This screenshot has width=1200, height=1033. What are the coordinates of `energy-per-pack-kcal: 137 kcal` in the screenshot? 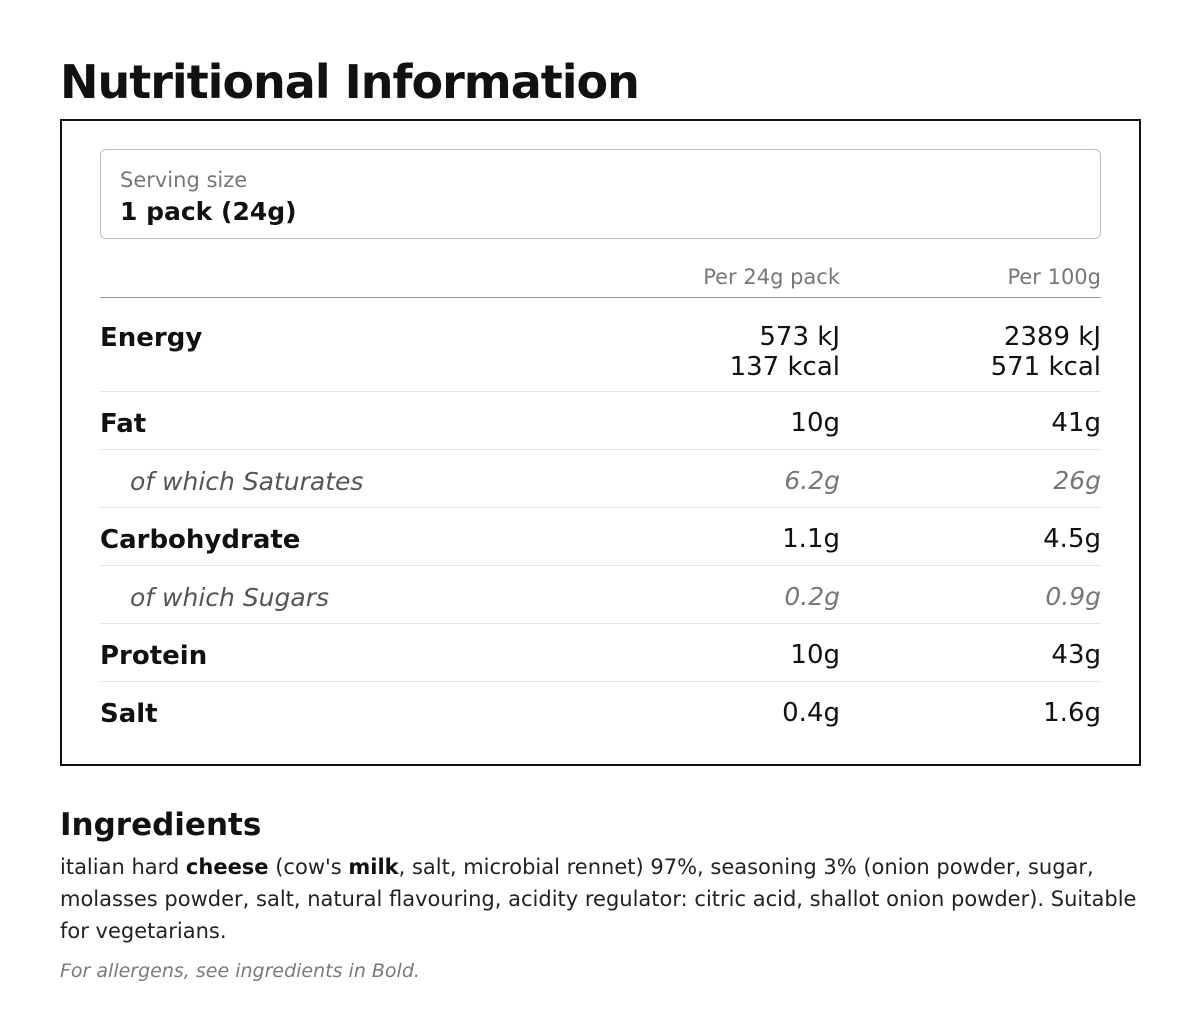 It's located at (784, 367).